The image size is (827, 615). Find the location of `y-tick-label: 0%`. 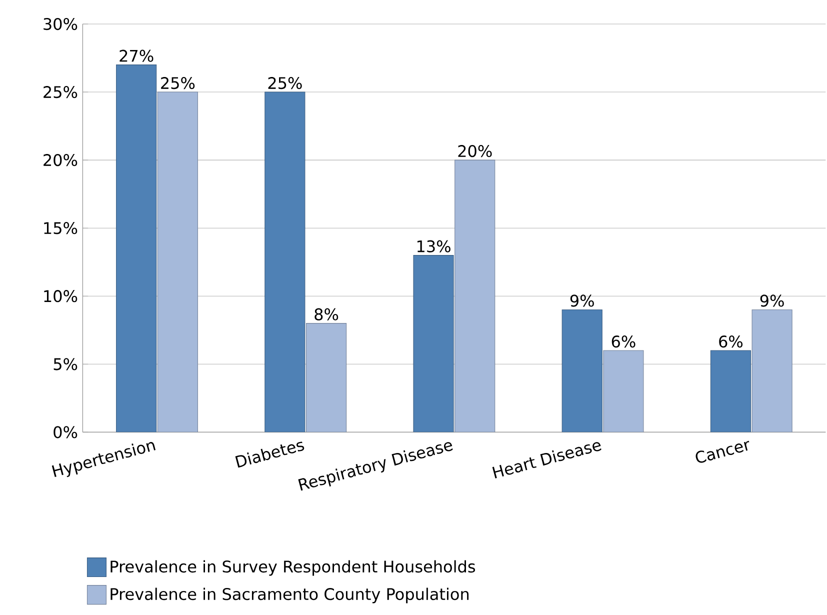

y-tick-label: 0% is located at coordinates (66, 432).